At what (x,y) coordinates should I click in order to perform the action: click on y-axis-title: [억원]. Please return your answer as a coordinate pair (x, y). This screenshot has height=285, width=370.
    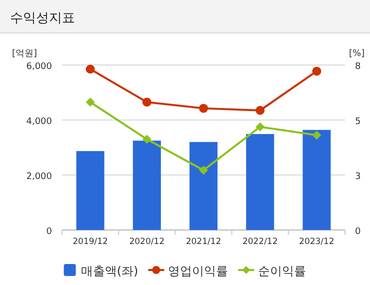
    Looking at the image, I should click on (25, 54).